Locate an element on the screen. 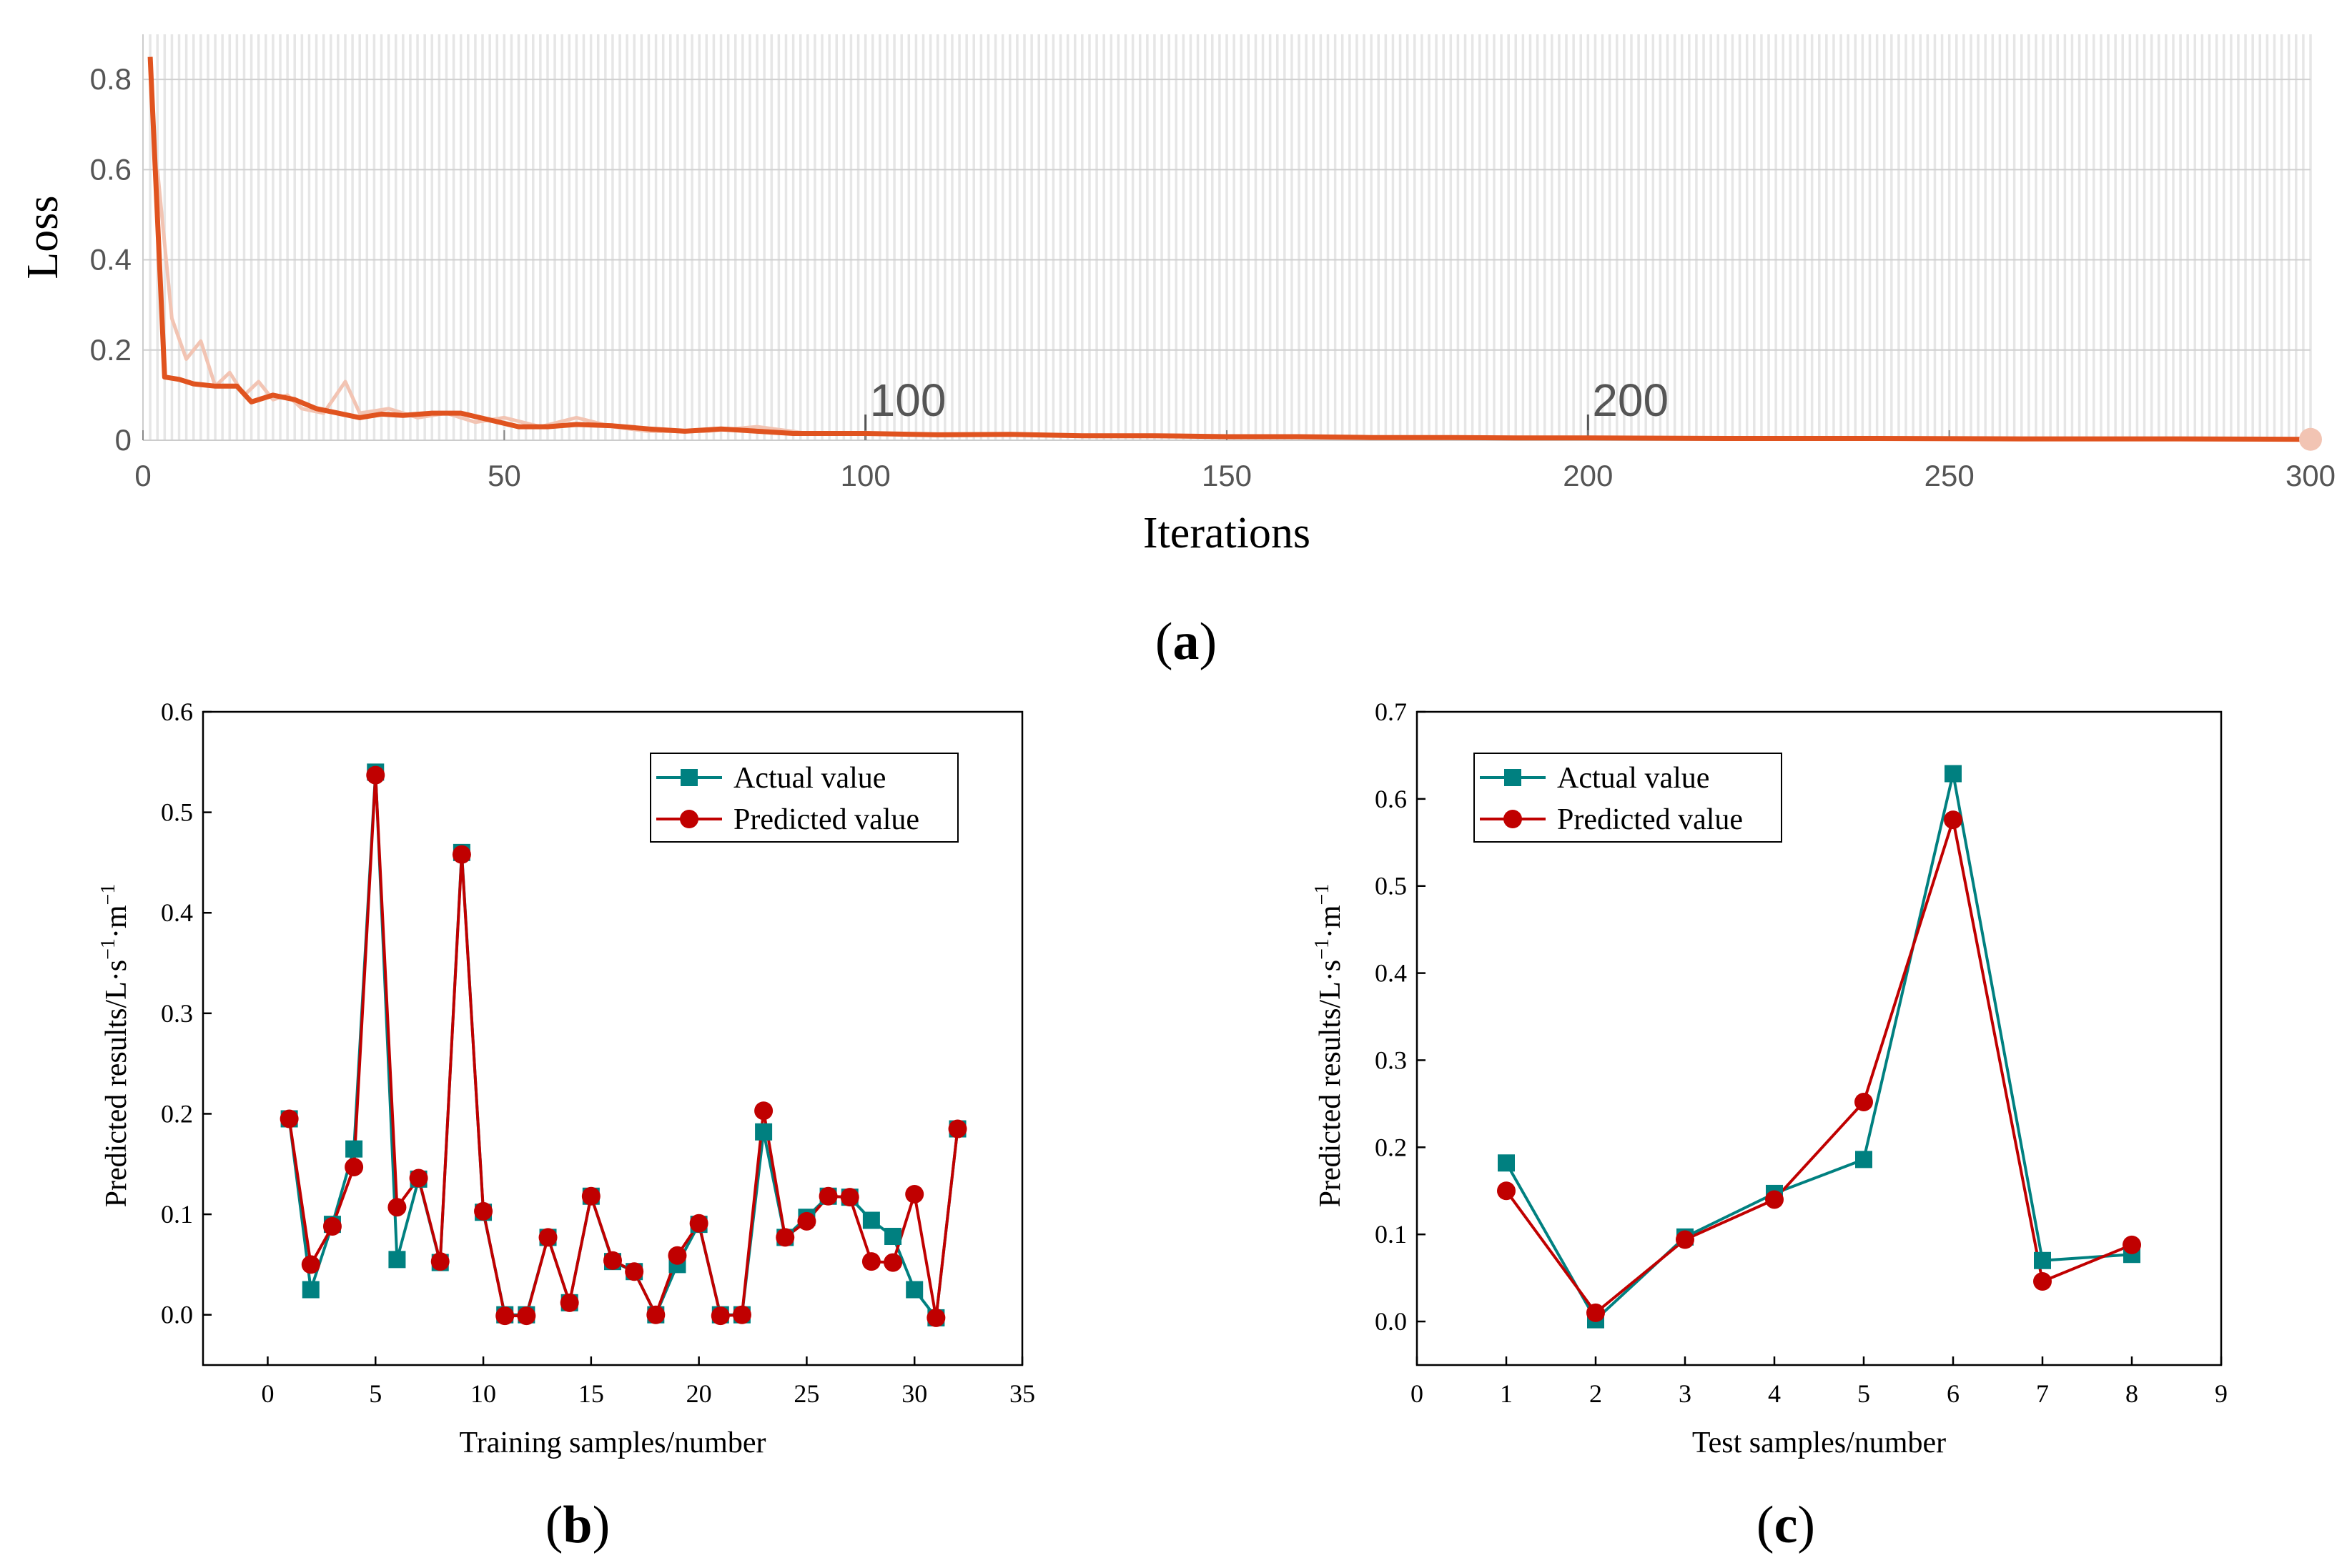 This screenshot has width=2347, height=1568. y-axis-title: Predicted results/L·s−1·m−1 is located at coordinates (115, 1046).